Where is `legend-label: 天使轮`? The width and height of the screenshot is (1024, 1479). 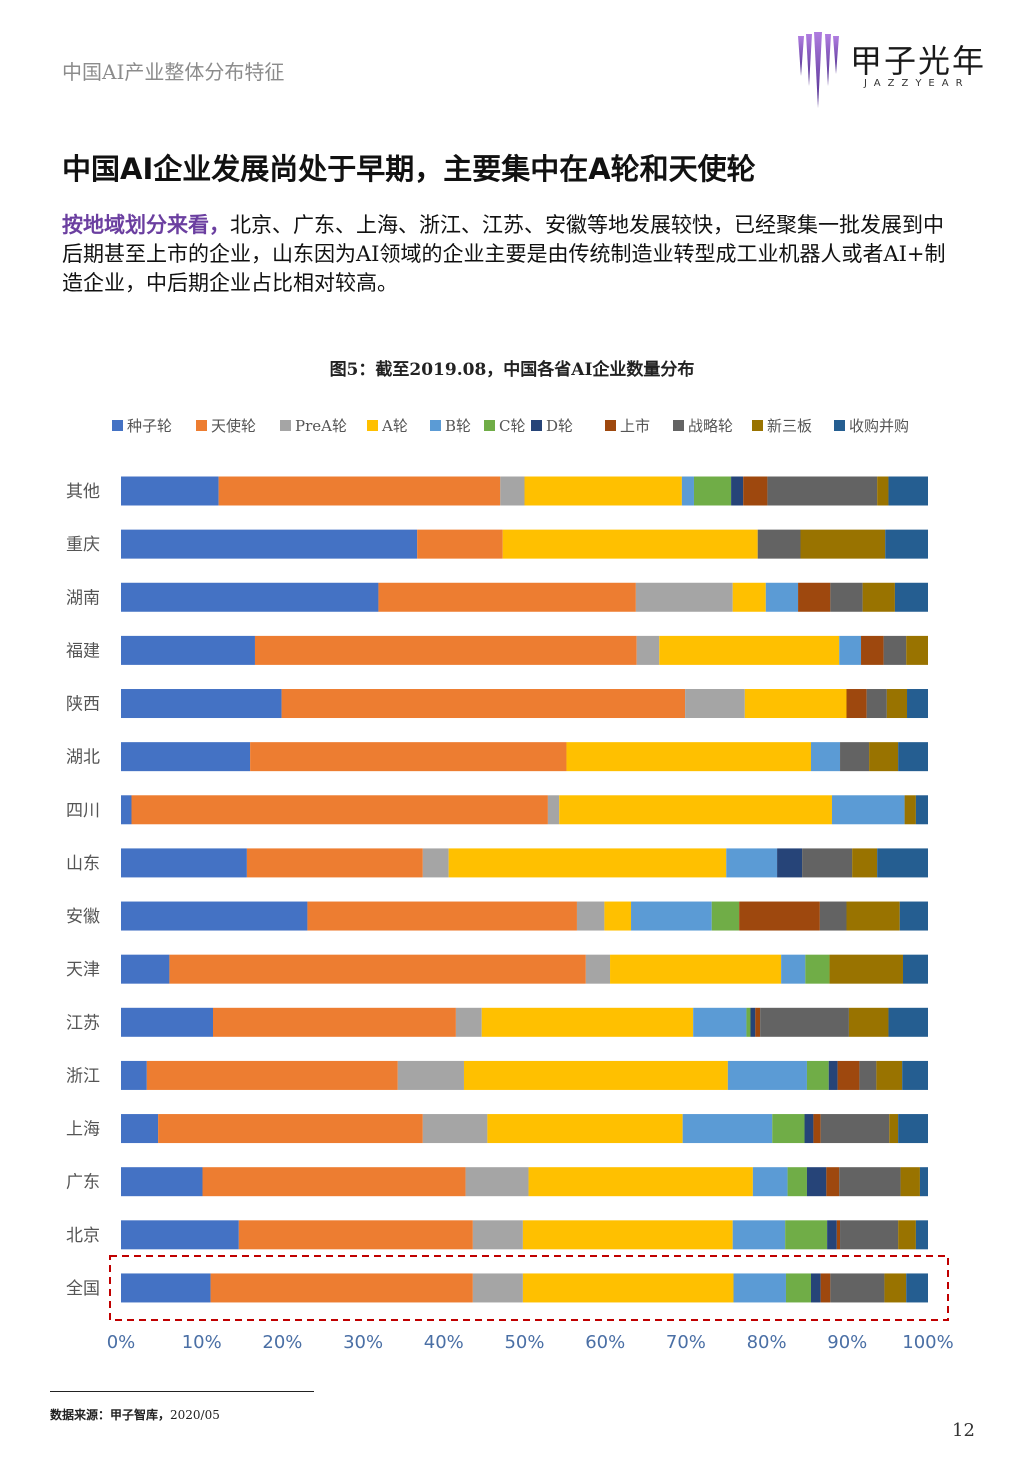 legend-label: 天使轮 is located at coordinates (233, 426).